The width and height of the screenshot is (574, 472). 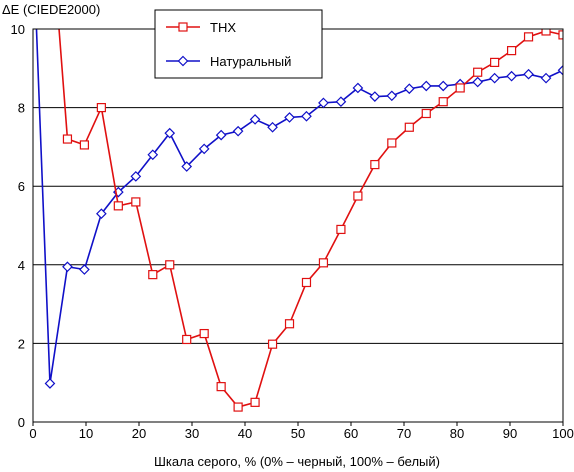 What do you see at coordinates (21, 265) in the screenshot?
I see `y-tick-label: 4` at bounding box center [21, 265].